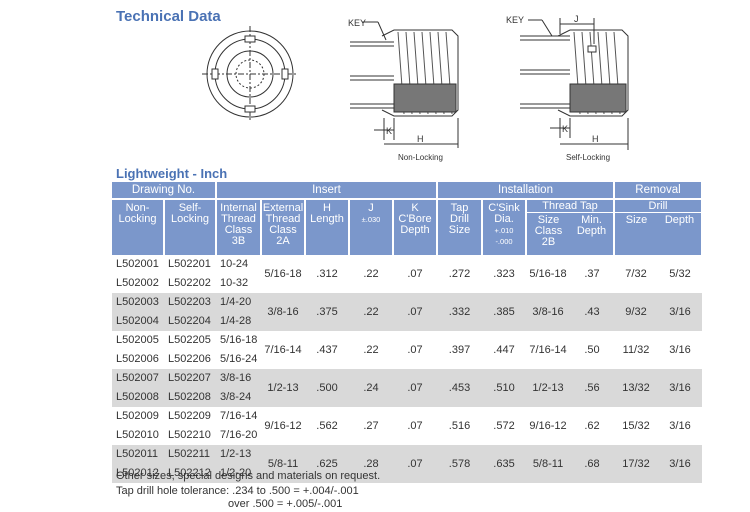  What do you see at coordinates (283, 425) in the screenshot?
I see `external-thread: 9/16-12` at bounding box center [283, 425].